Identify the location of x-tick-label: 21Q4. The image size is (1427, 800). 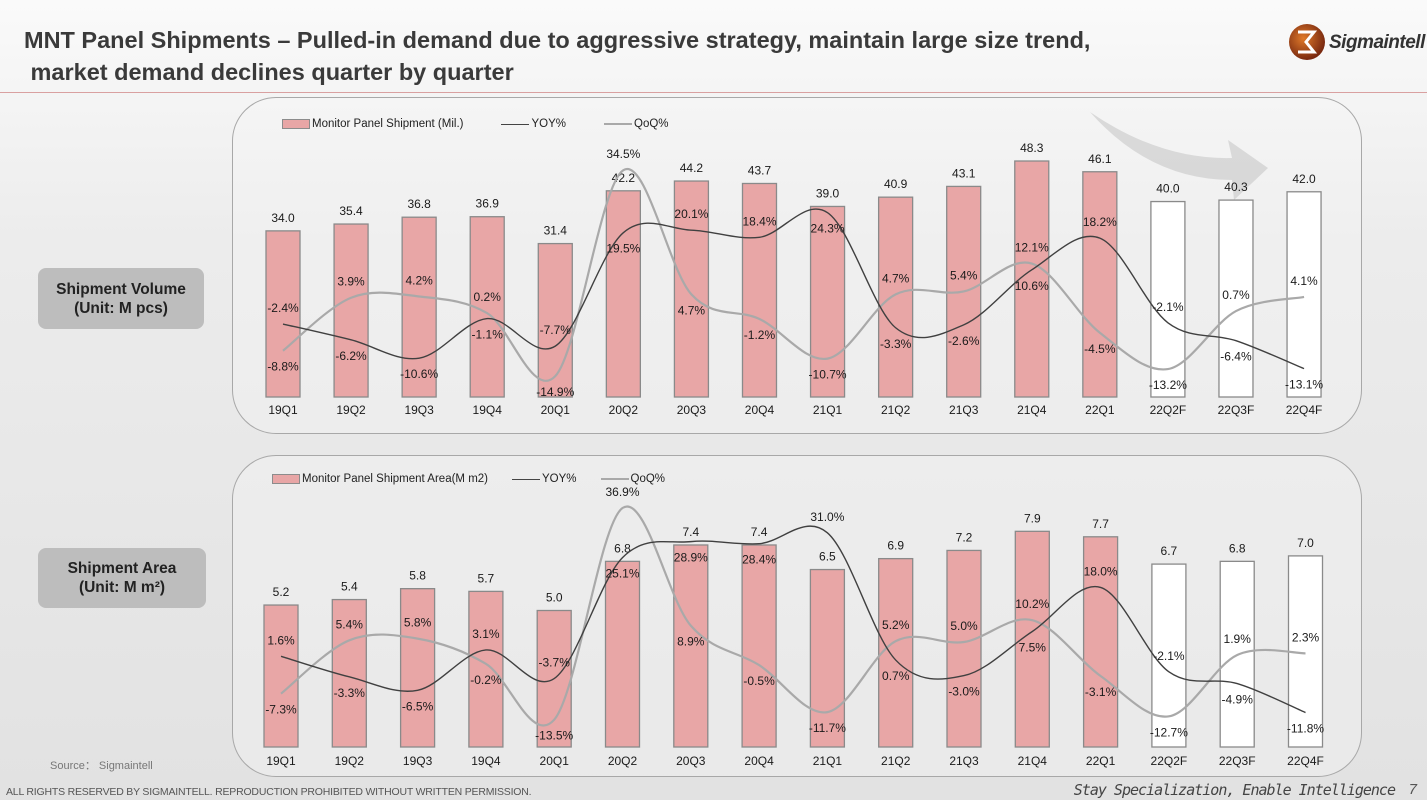
(1032, 410).